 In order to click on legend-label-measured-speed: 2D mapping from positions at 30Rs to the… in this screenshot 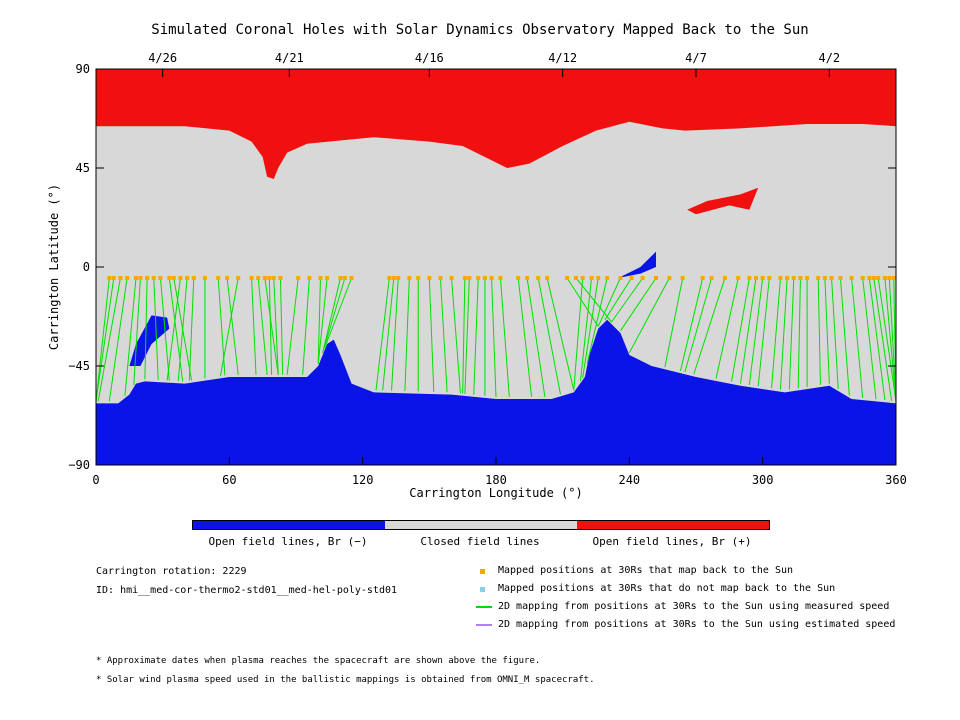, I will do `click(694, 606)`.